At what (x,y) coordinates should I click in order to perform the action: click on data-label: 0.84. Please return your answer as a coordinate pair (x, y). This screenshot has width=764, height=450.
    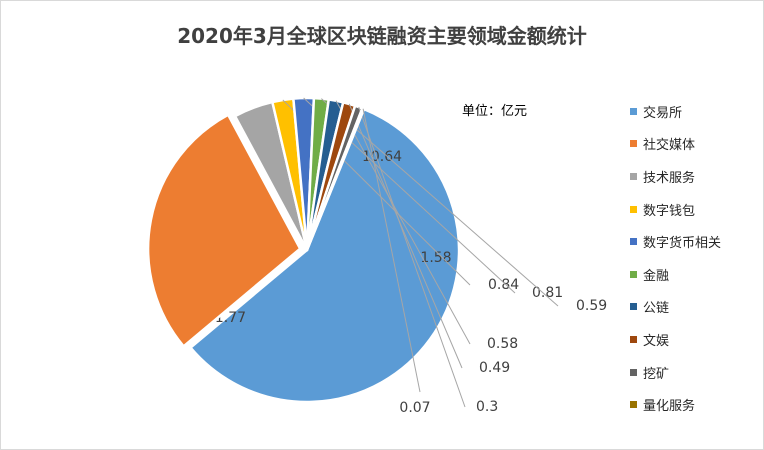
    Looking at the image, I should click on (503, 285).